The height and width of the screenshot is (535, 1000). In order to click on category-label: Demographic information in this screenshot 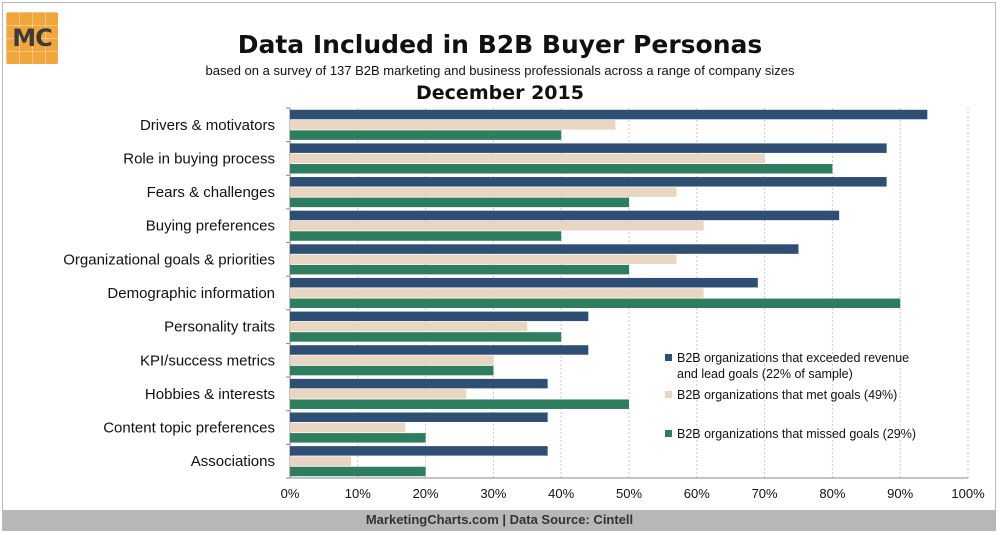, I will do `click(191, 293)`.